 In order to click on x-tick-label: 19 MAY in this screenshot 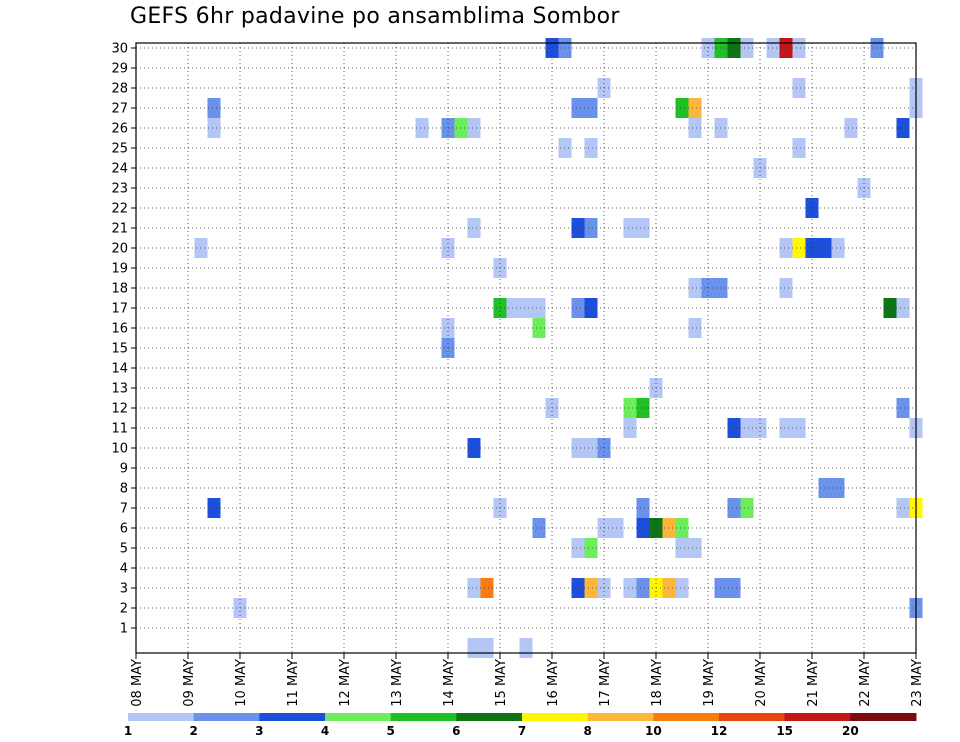, I will do `click(709, 683)`.